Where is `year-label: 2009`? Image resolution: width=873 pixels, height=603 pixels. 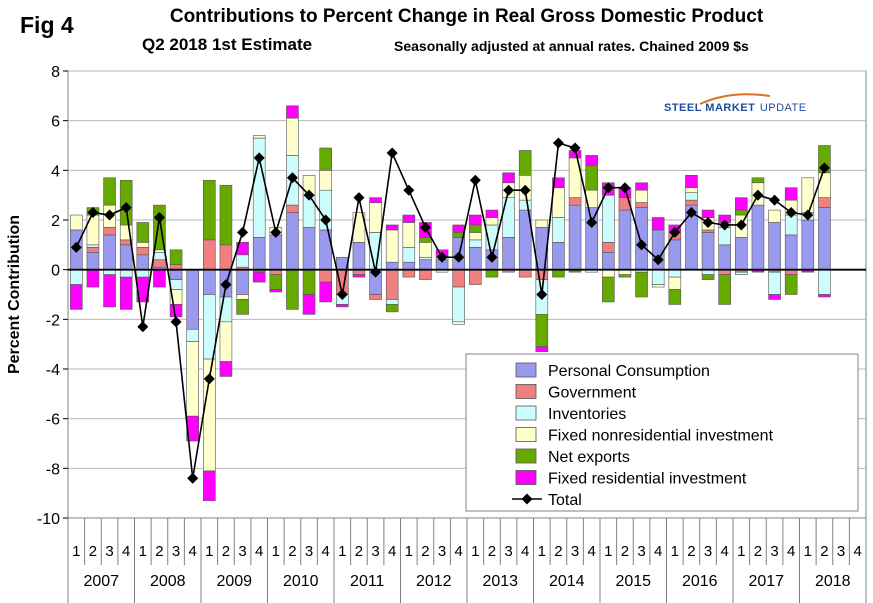
year-label: 2009 is located at coordinates (234, 581).